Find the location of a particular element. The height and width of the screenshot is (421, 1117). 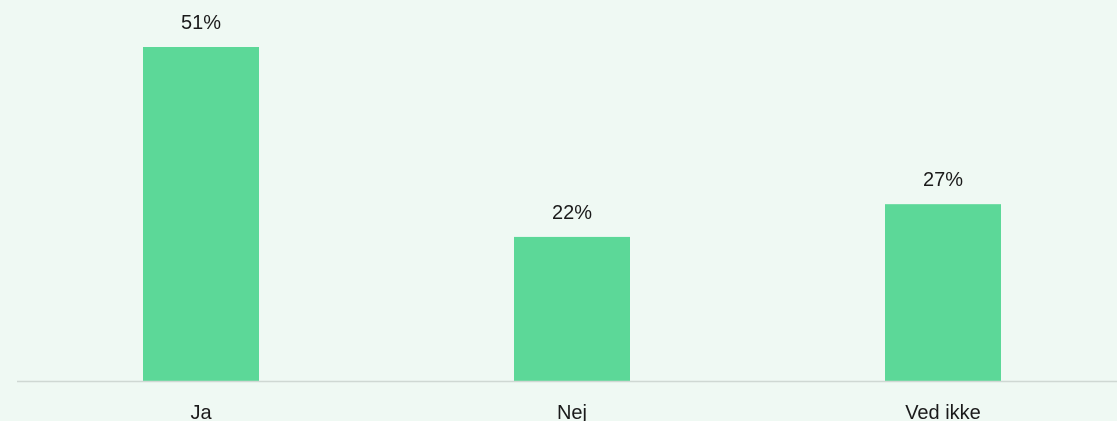

value-label: 22% is located at coordinates (572, 213).